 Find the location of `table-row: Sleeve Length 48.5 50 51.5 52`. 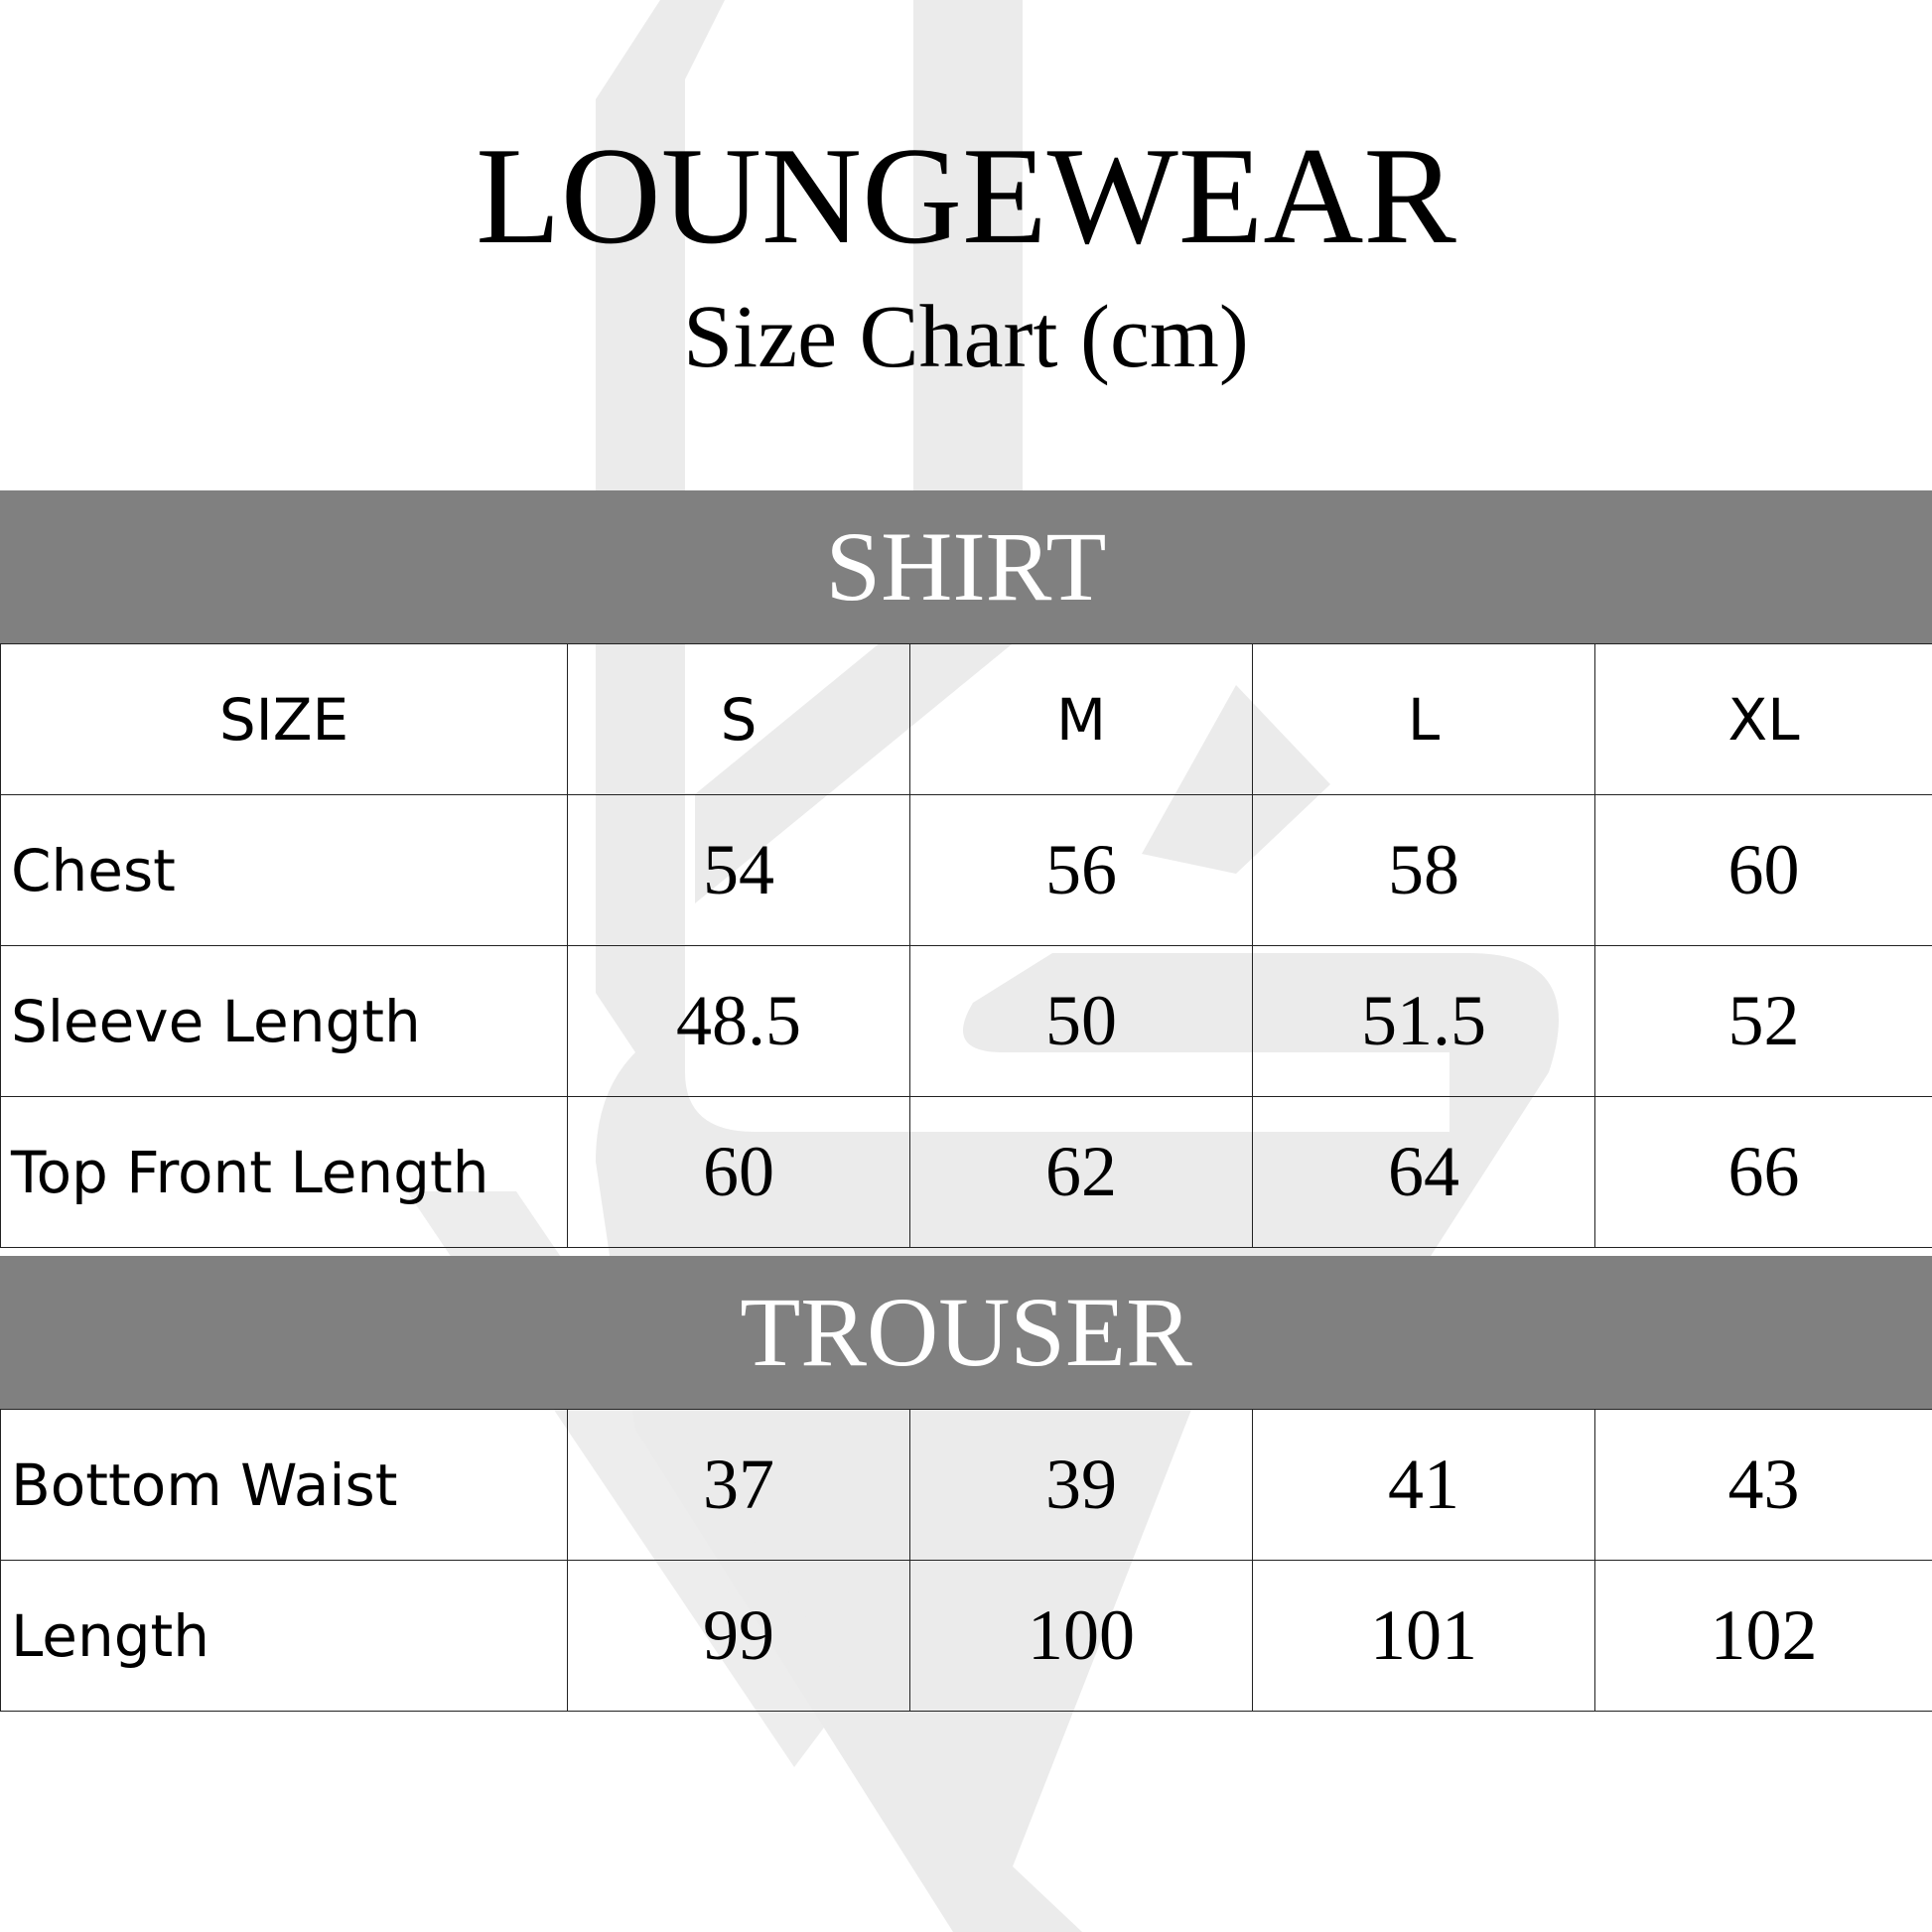

table-row: Sleeve Length 48.5 50 51.5 52 is located at coordinates (966, 1021).